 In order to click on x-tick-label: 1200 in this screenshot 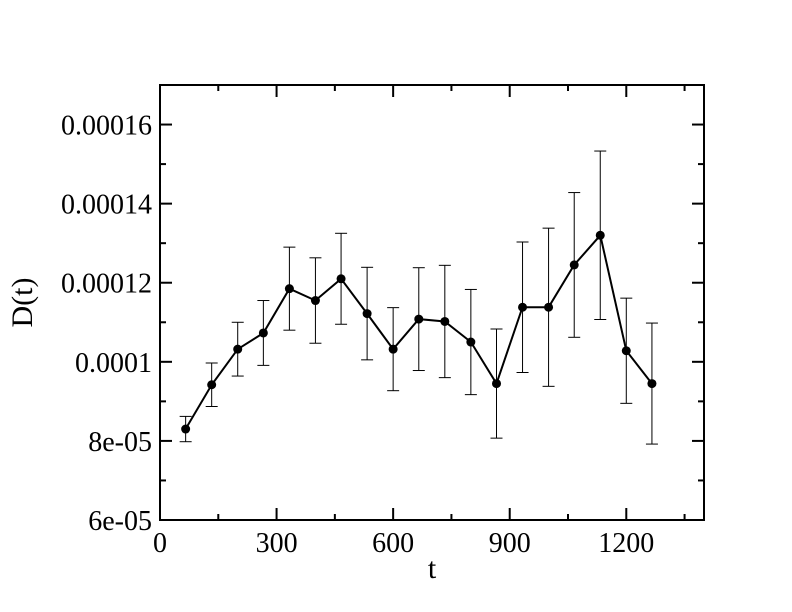, I will do `click(626, 543)`.